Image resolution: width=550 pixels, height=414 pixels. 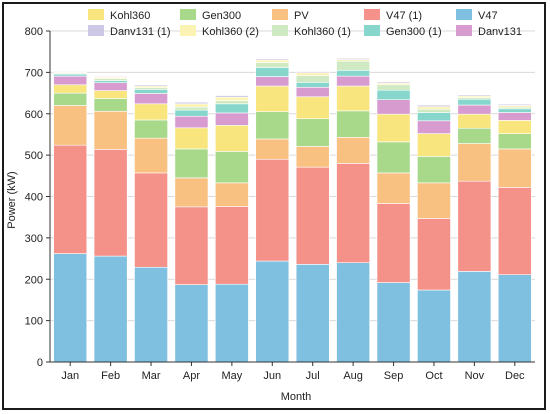 I want to click on y-tick-label: 100, so click(x=34, y=322).